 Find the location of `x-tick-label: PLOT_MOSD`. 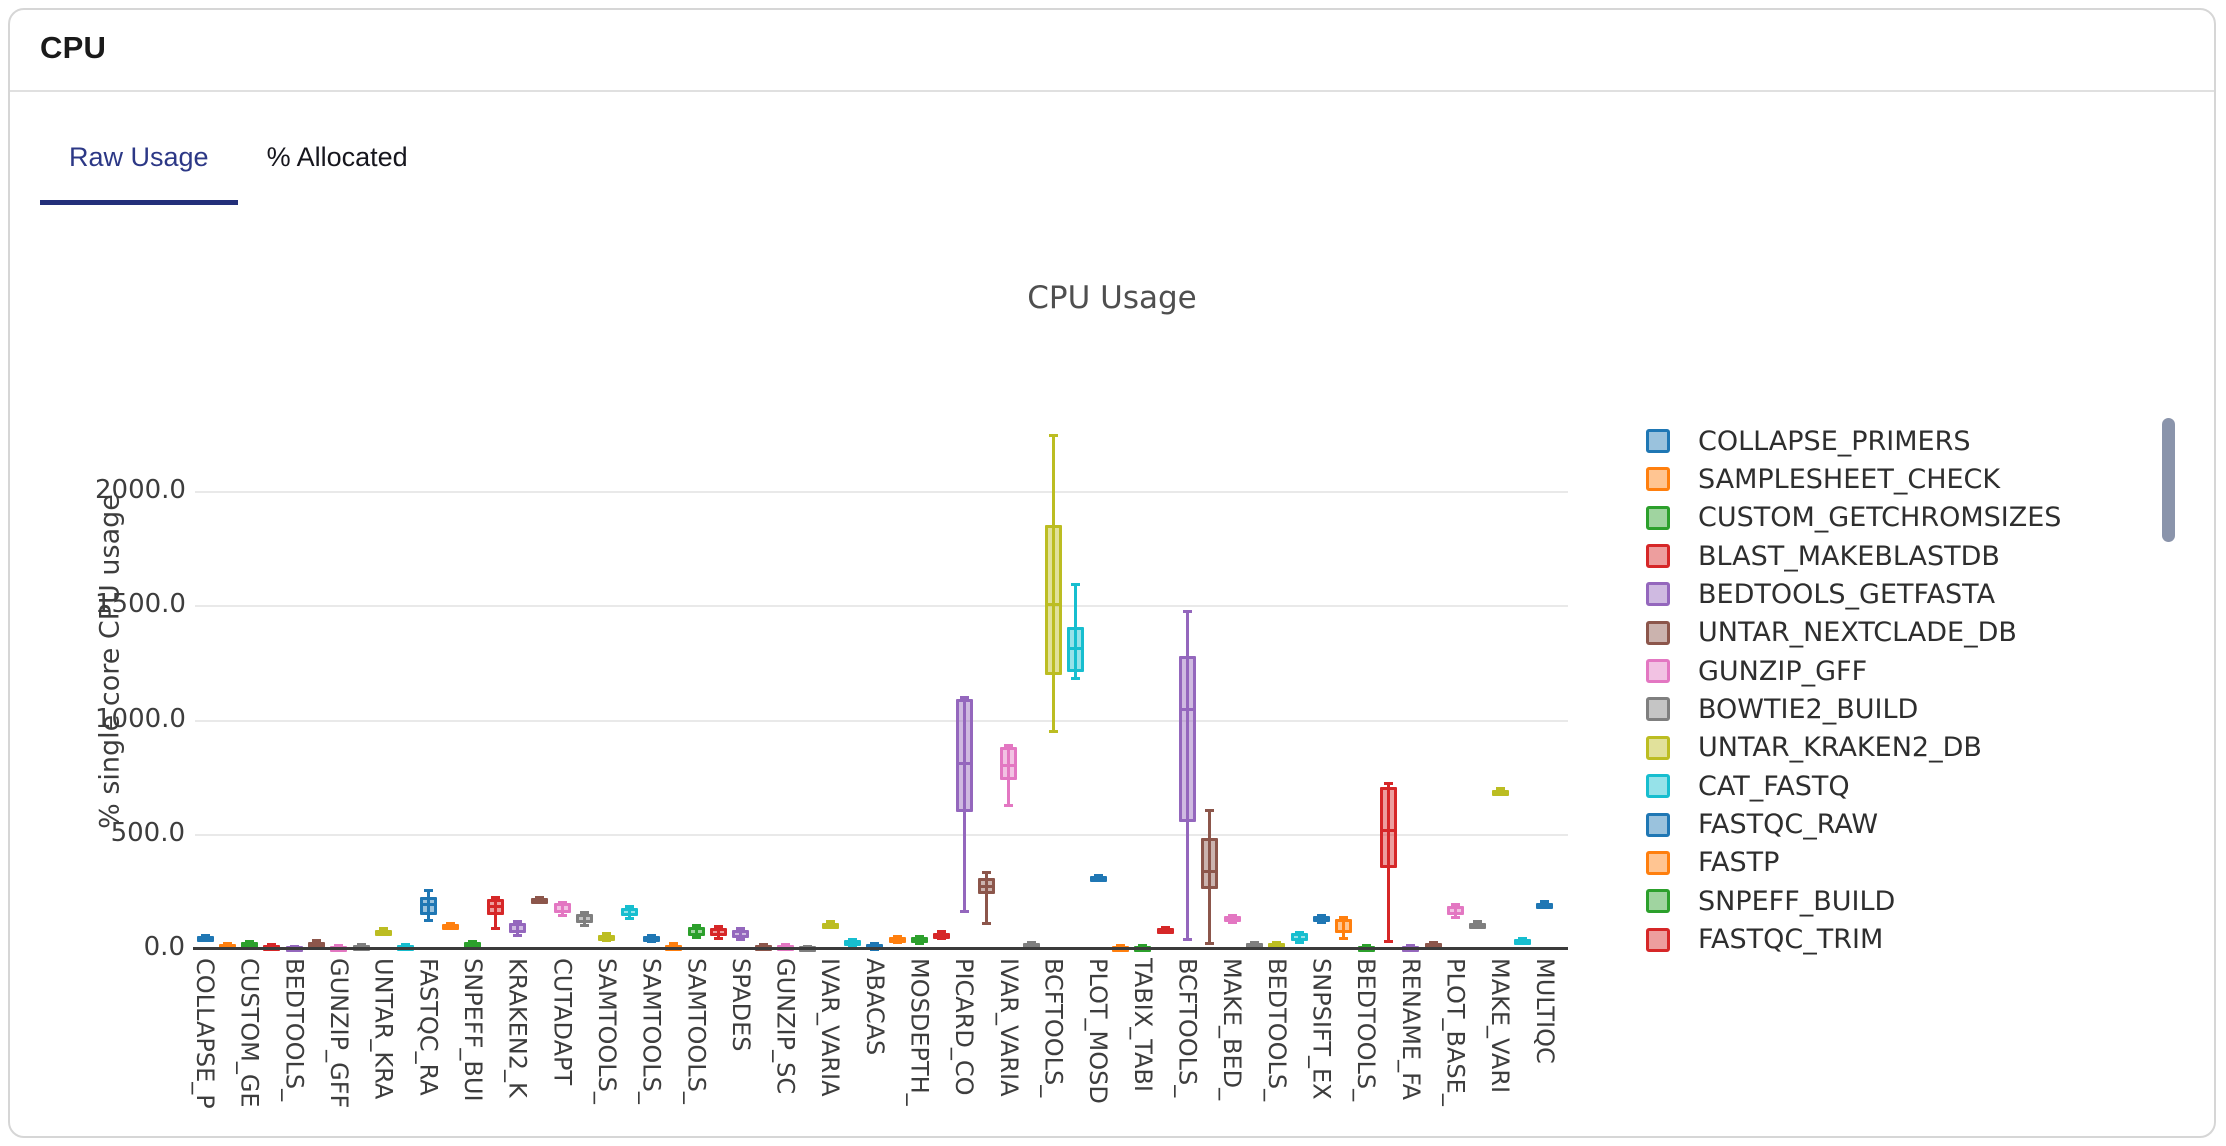

x-tick-label: PLOT_MOSD is located at coordinates (1098, 1034).